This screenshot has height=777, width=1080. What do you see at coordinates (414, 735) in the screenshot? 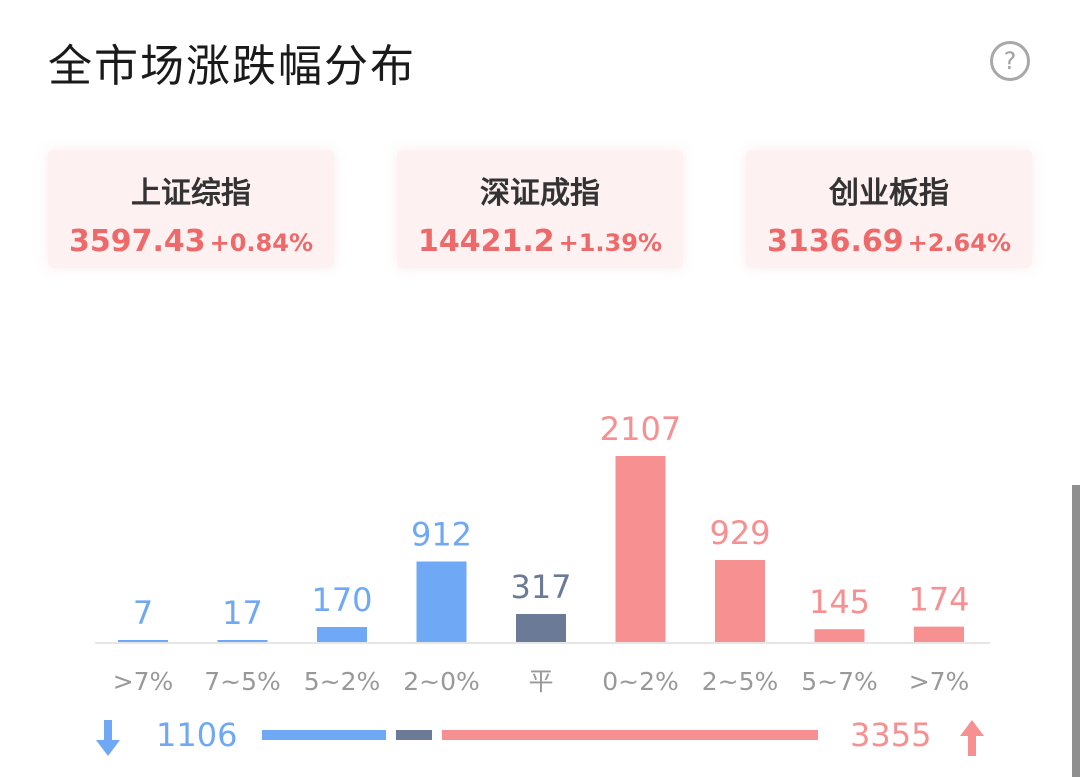
I see `flat-ratio-bar` at bounding box center [414, 735].